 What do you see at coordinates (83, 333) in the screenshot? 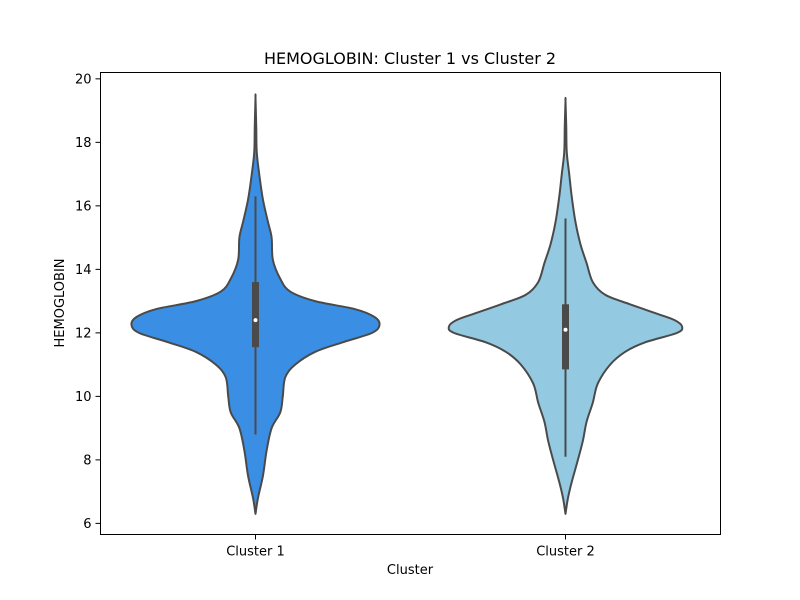
I see `y-tick-label: 12` at bounding box center [83, 333].